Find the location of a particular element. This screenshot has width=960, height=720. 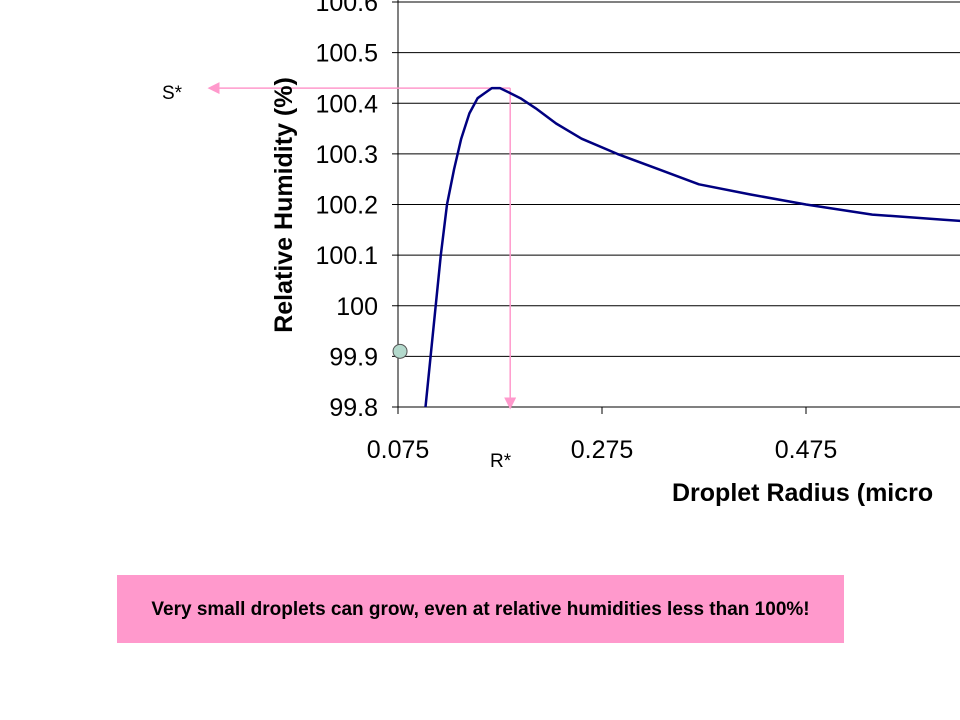

critical-point-guides is located at coordinates (362, 246).